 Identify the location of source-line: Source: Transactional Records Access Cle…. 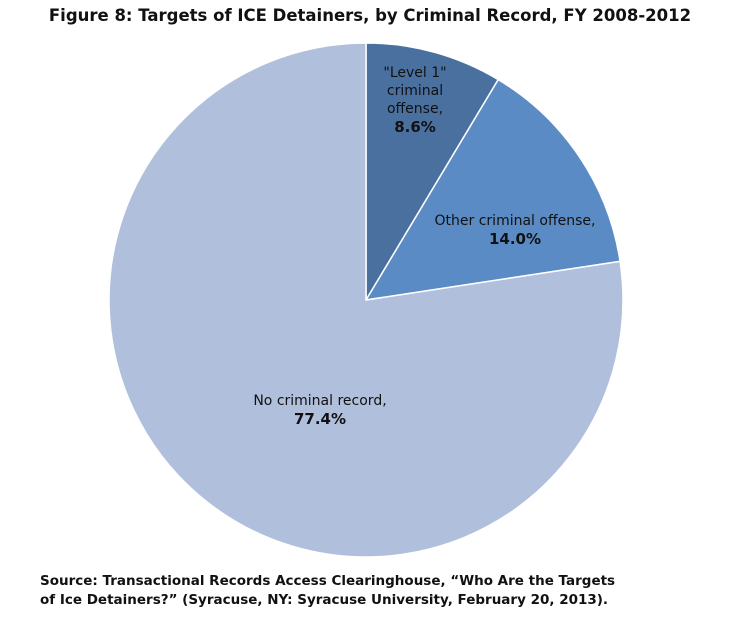
(328, 581).